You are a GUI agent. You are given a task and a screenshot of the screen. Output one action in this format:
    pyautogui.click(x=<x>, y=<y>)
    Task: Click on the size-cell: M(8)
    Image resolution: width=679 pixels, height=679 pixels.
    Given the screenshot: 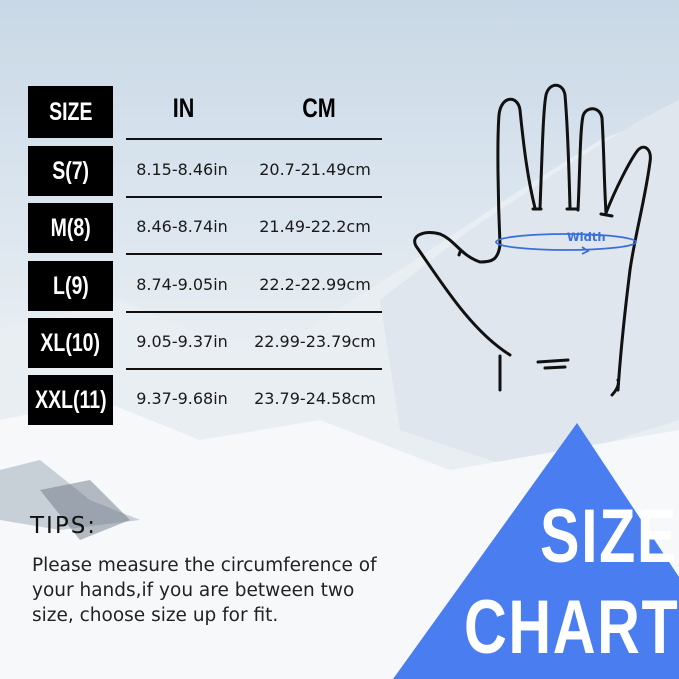 What is the action you would take?
    pyautogui.click(x=70, y=228)
    